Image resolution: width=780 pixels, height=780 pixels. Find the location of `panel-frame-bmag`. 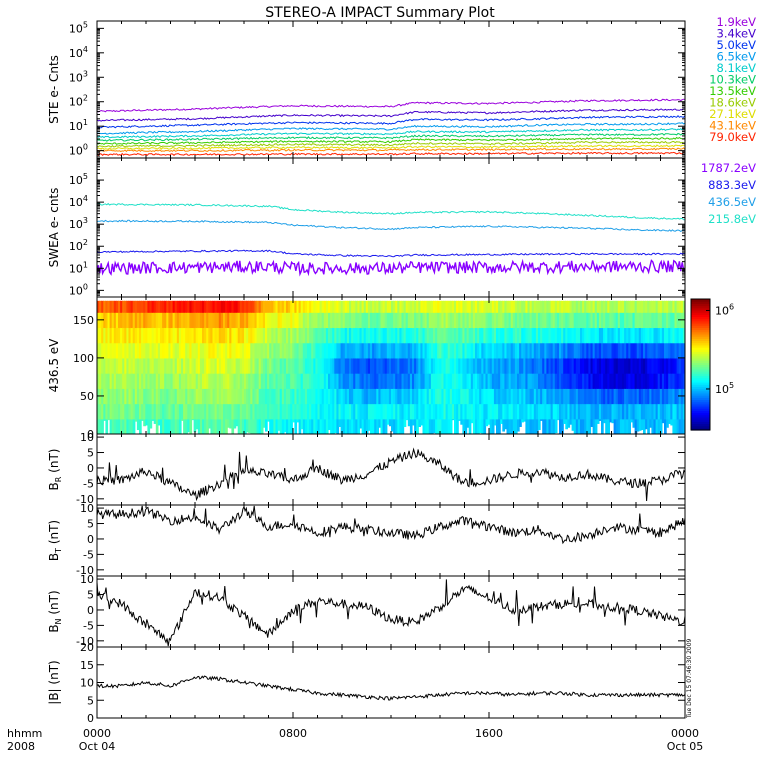

panel-frame-bmag is located at coordinates (391, 682).